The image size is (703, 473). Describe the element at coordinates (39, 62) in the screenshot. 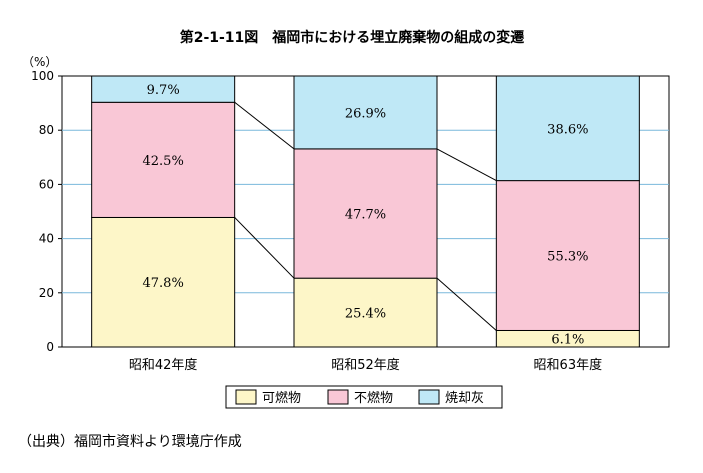

I see `y-axis-unit-label: （%）` at that location.